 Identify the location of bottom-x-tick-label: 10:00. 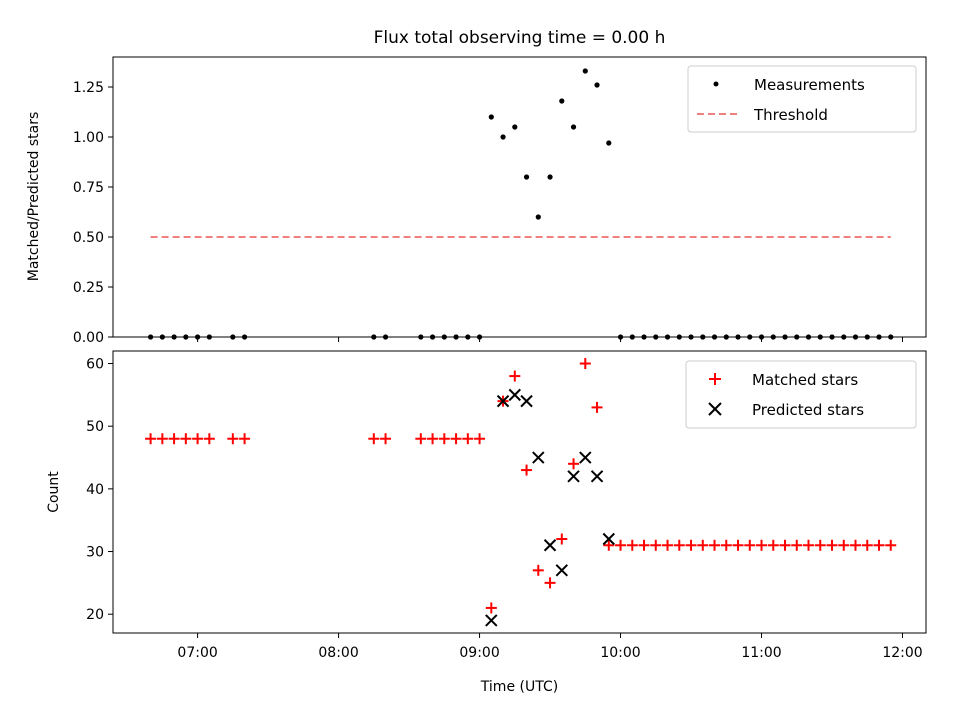
(620, 653).